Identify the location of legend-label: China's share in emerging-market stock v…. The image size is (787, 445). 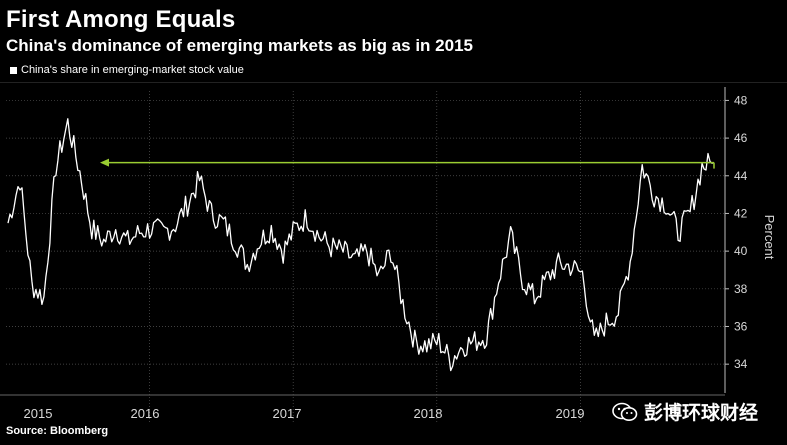
(132, 70).